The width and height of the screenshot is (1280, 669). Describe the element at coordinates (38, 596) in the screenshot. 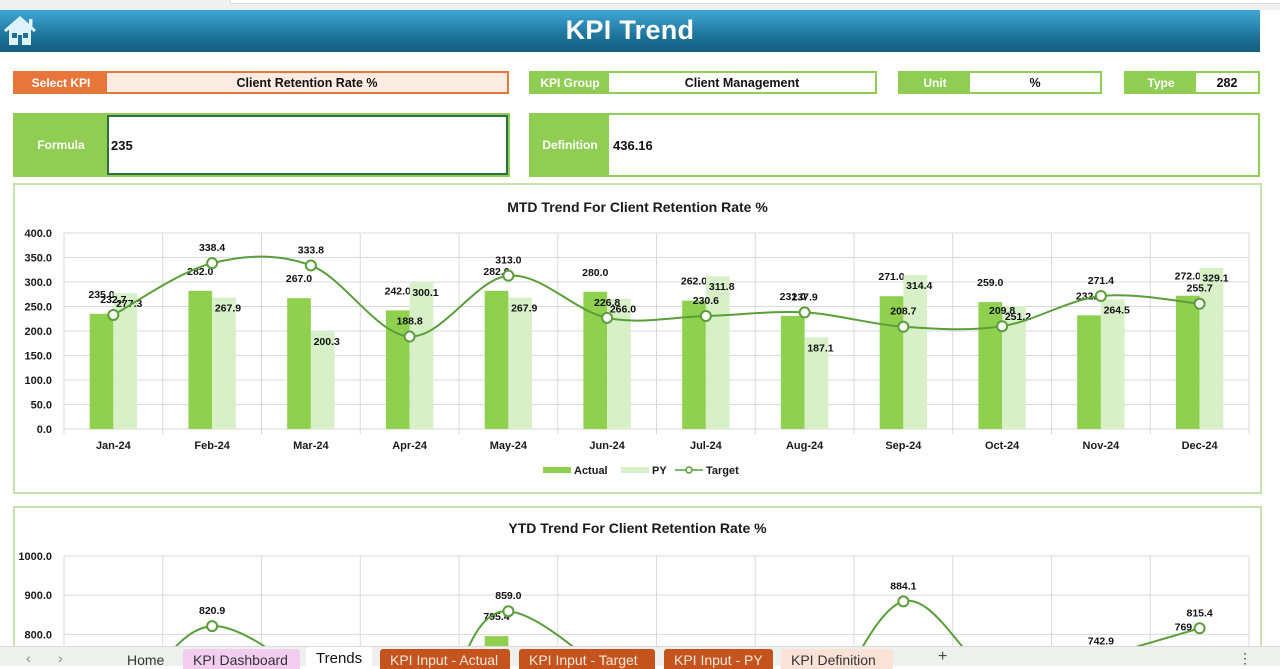

I see `svg-text: 900.0` at that location.